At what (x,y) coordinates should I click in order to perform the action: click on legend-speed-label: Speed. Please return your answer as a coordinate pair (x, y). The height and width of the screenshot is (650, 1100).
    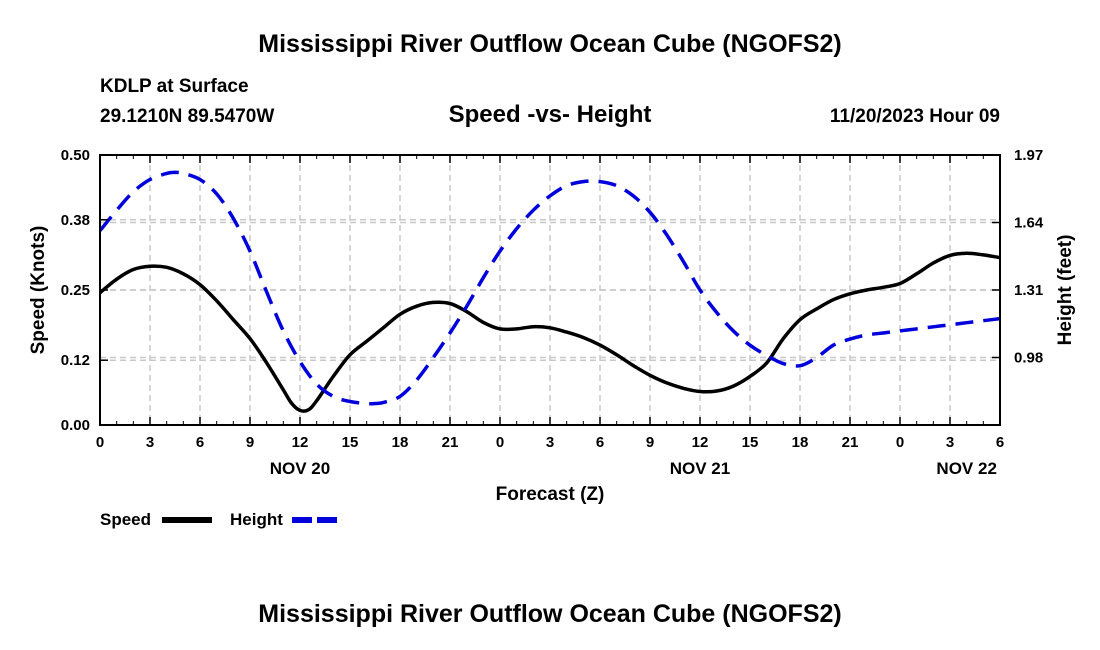
    Looking at the image, I should click on (125, 519).